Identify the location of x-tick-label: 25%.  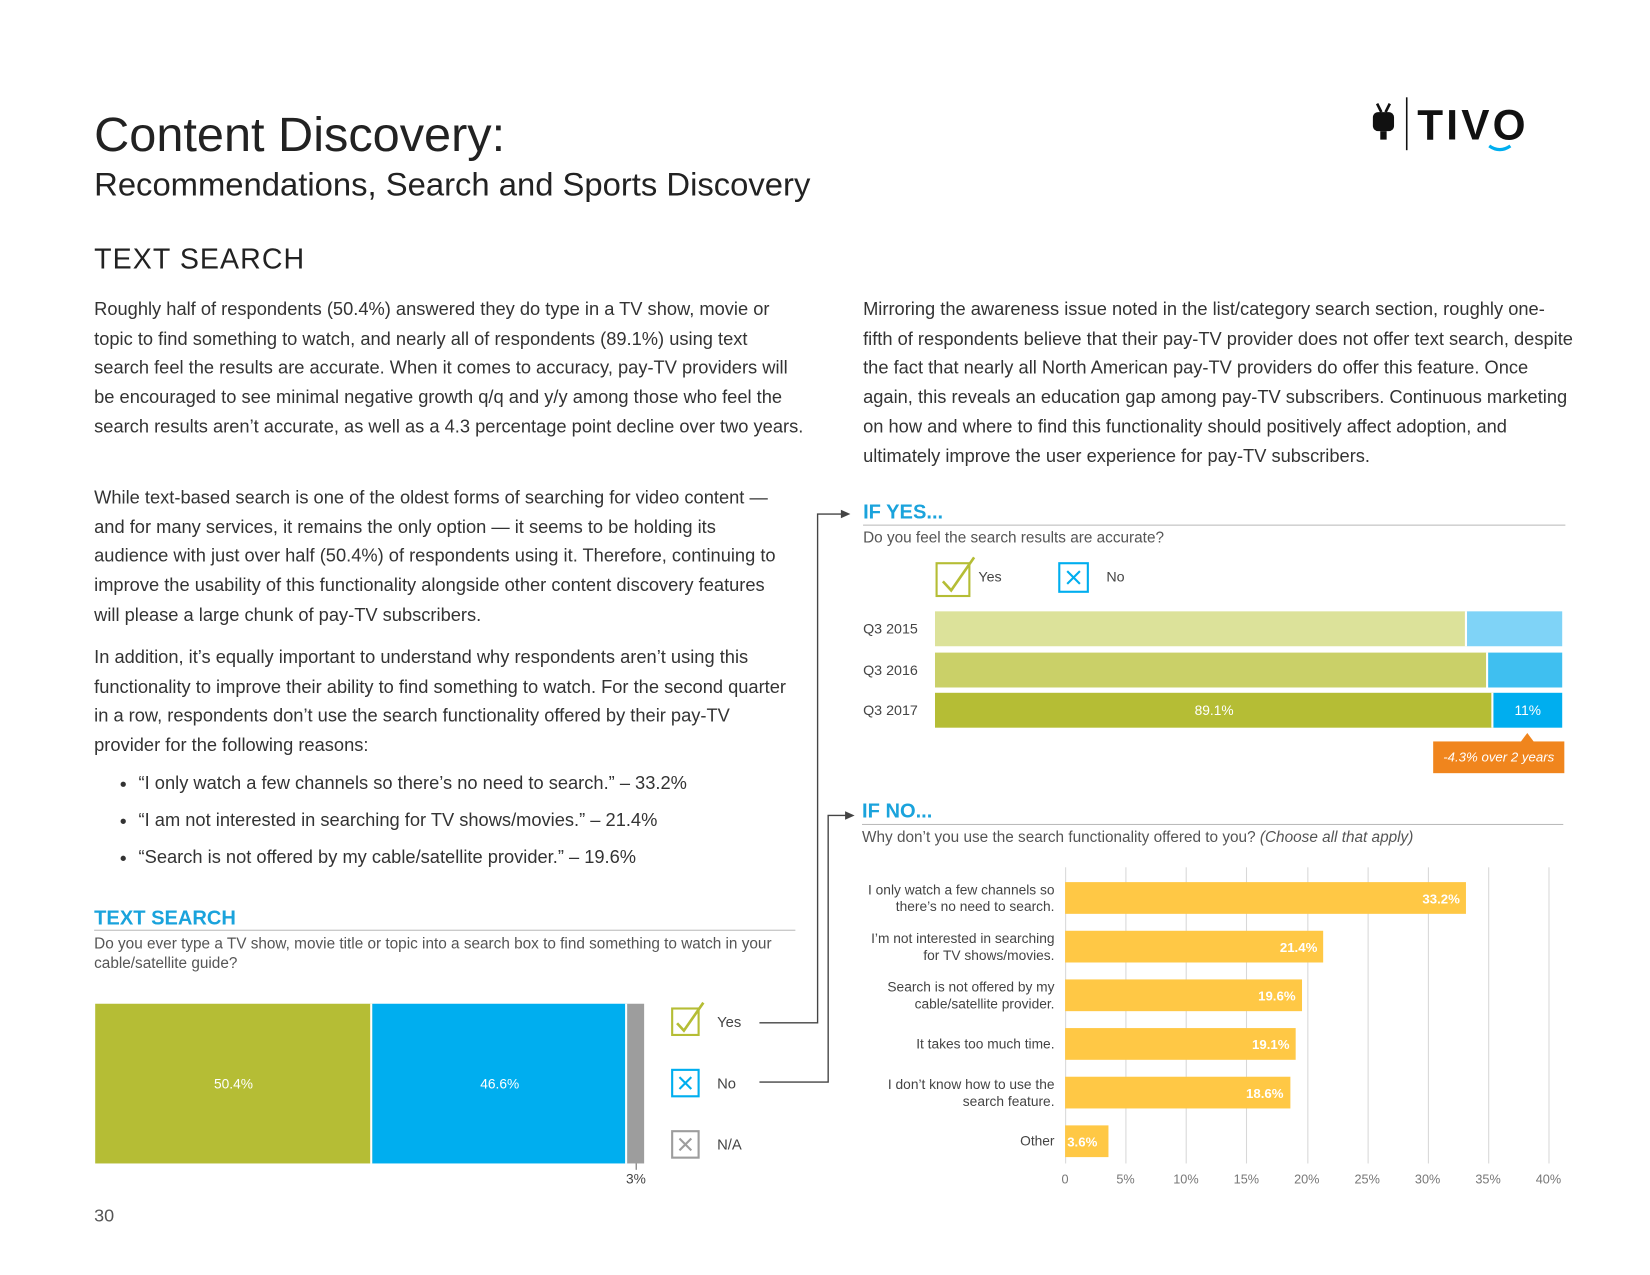
(1367, 1179).